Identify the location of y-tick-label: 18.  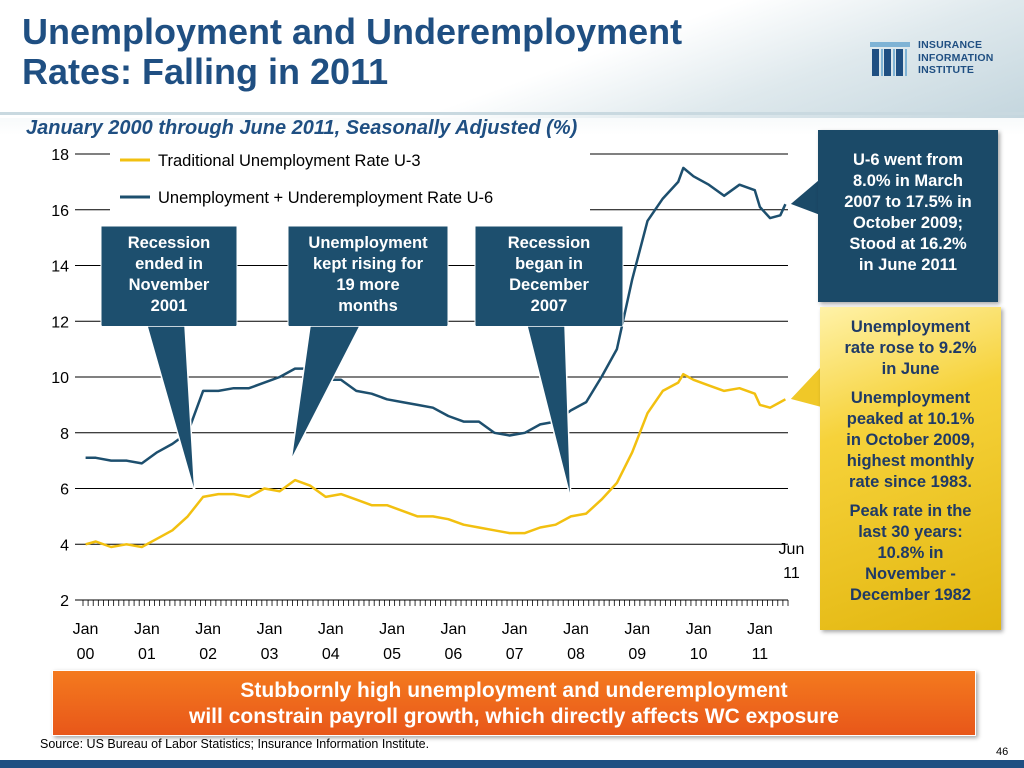
(60, 155).